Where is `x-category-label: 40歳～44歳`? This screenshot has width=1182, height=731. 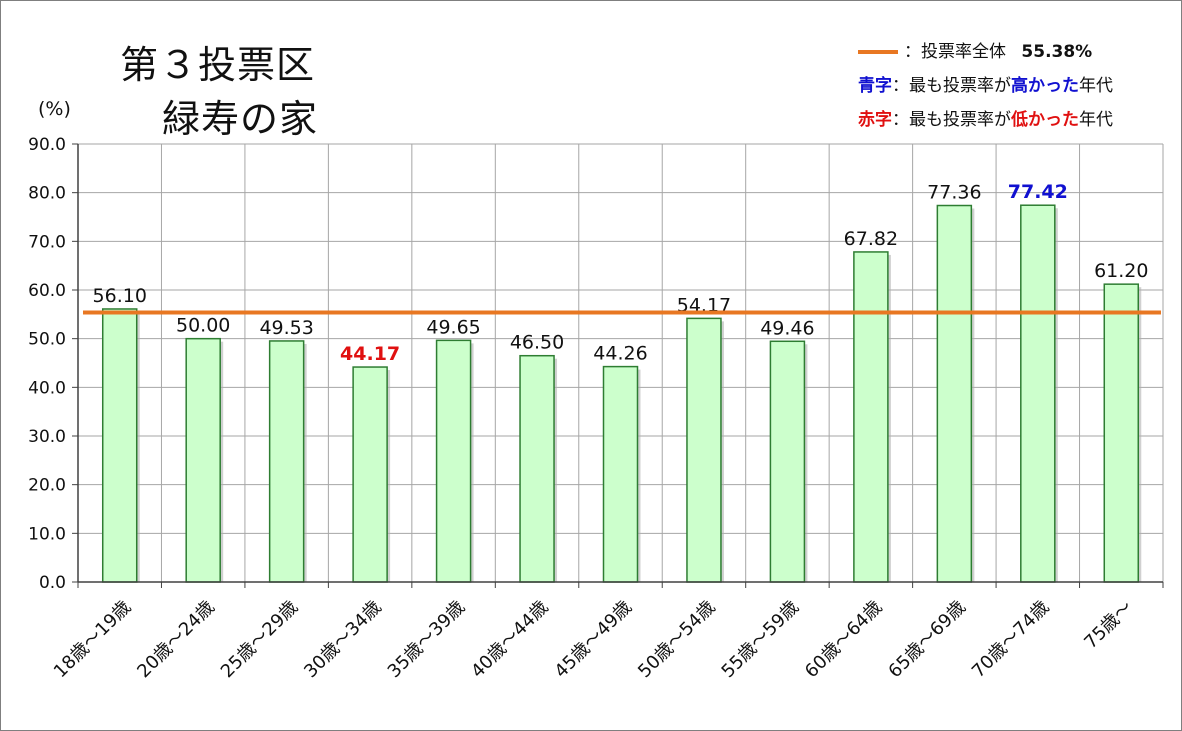
x-category-label: 40歳～44歳 is located at coordinates (509, 639).